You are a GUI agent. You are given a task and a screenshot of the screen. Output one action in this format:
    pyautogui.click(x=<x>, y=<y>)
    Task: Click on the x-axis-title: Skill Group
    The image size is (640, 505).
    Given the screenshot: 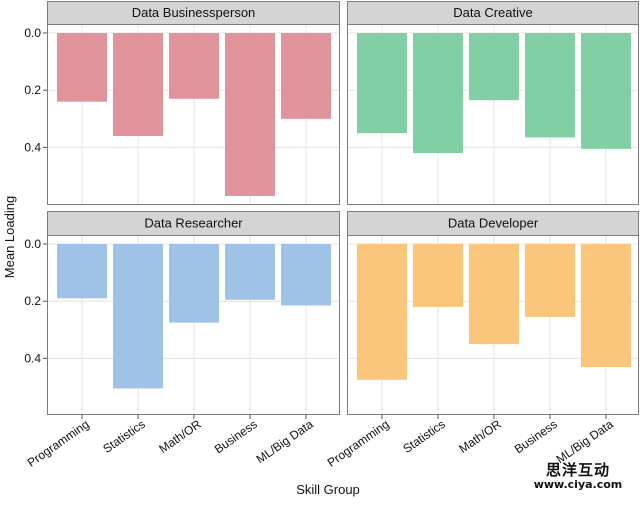 What is the action you would take?
    pyautogui.click(x=328, y=489)
    